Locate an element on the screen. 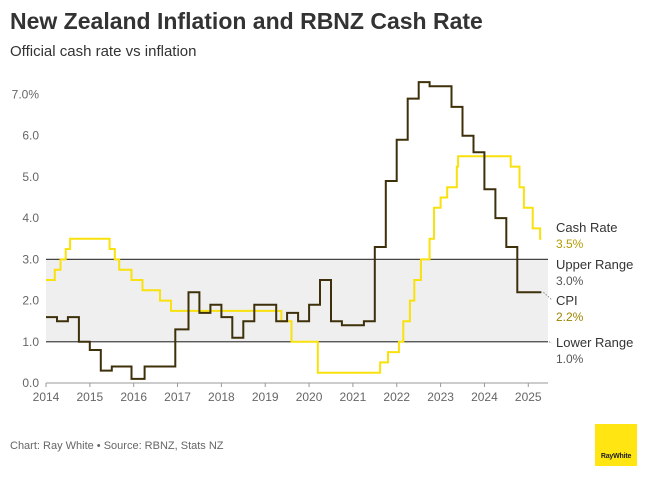 The height and width of the screenshot is (477, 646). cpi-value: 2.2% is located at coordinates (570, 317).